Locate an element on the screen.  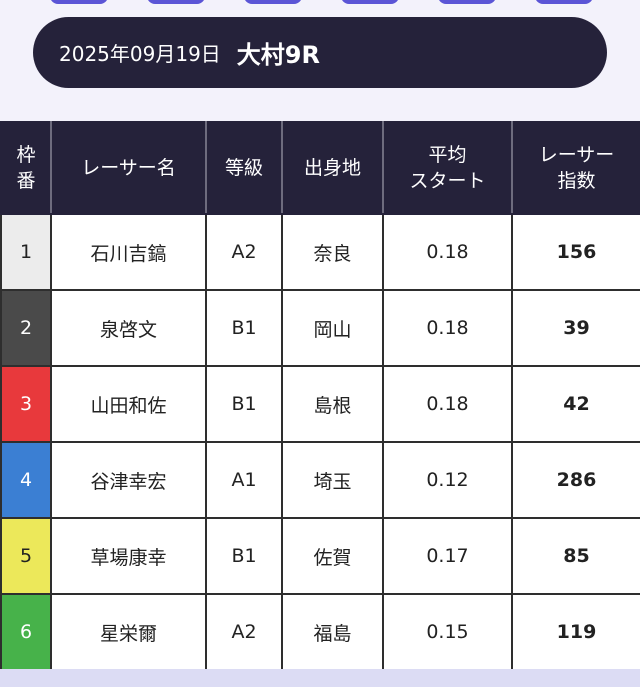
col-header-waku: 枠 番 is located at coordinates (26, 168).